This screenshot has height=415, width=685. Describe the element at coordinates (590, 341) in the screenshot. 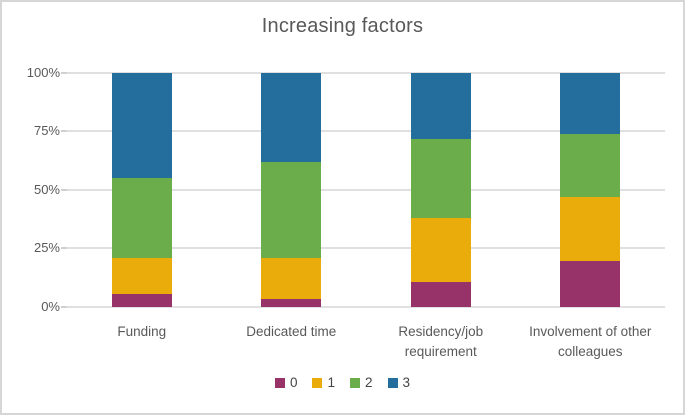

I see `x-axis-category-label: Involvement of other colleagues` at that location.